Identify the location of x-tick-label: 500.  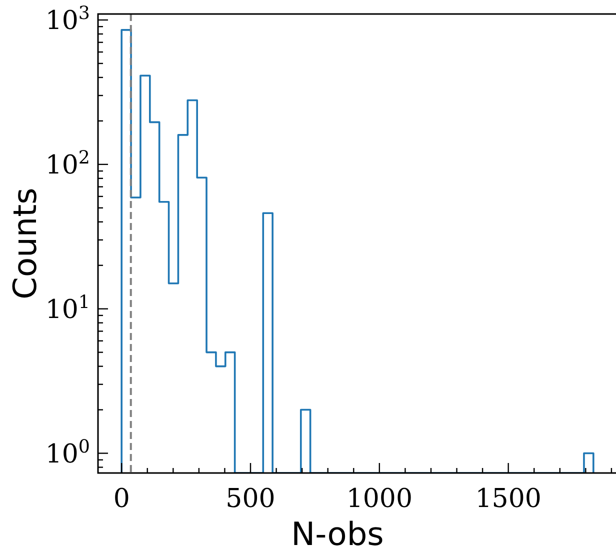
(251, 499).